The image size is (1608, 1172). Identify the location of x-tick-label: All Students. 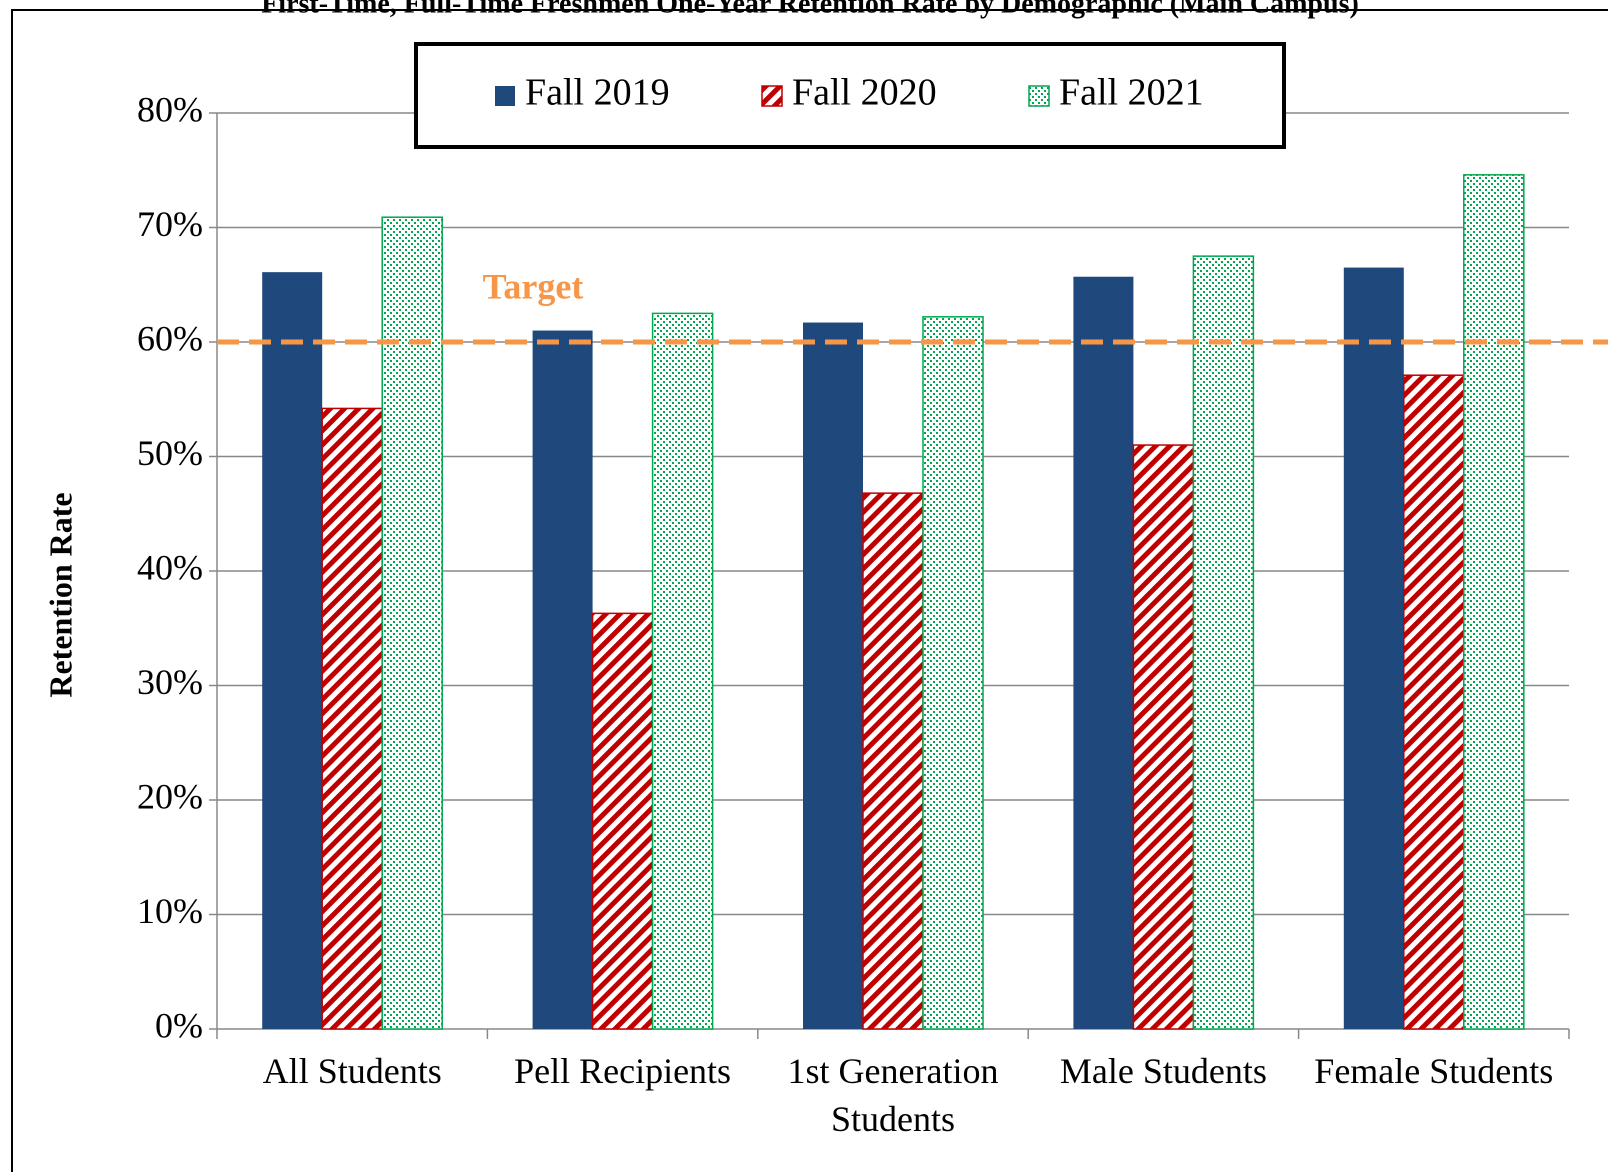
(352, 1071).